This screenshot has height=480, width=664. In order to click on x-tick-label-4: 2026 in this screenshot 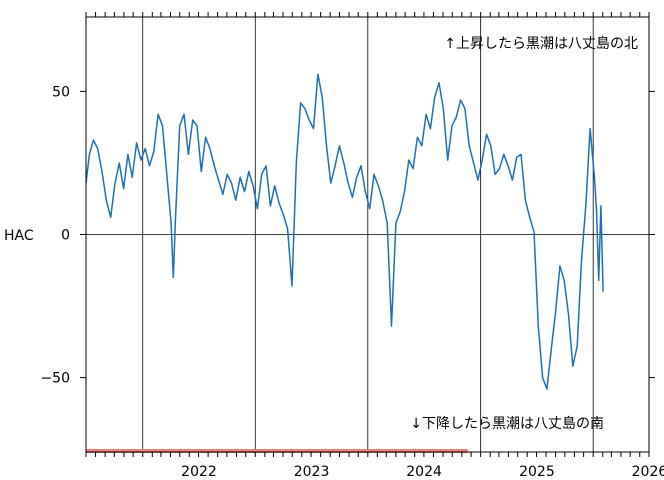, I will do `click(648, 472)`.